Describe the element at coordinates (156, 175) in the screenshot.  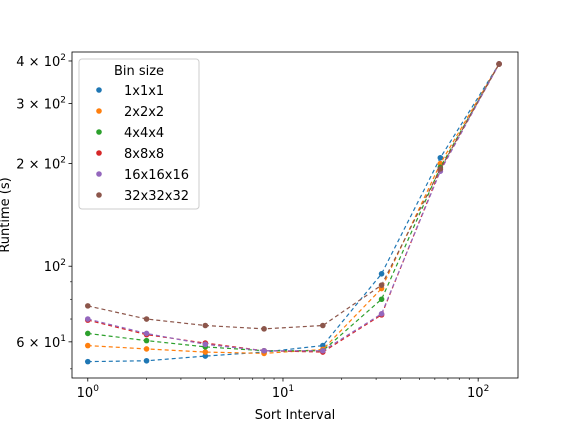
I see `legend-label: 16x16x16` at that location.